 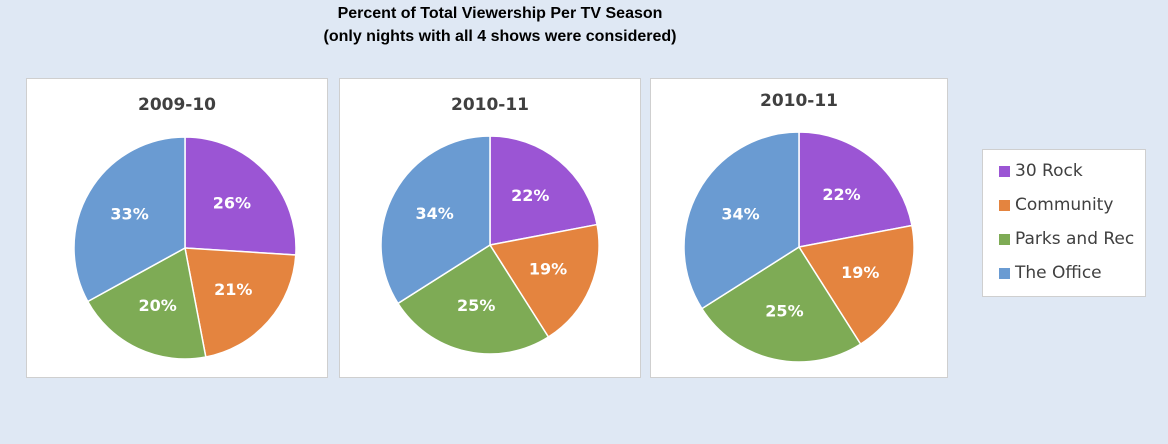 I want to click on legend-swatch-parks-and-rec, so click(x=1004, y=239).